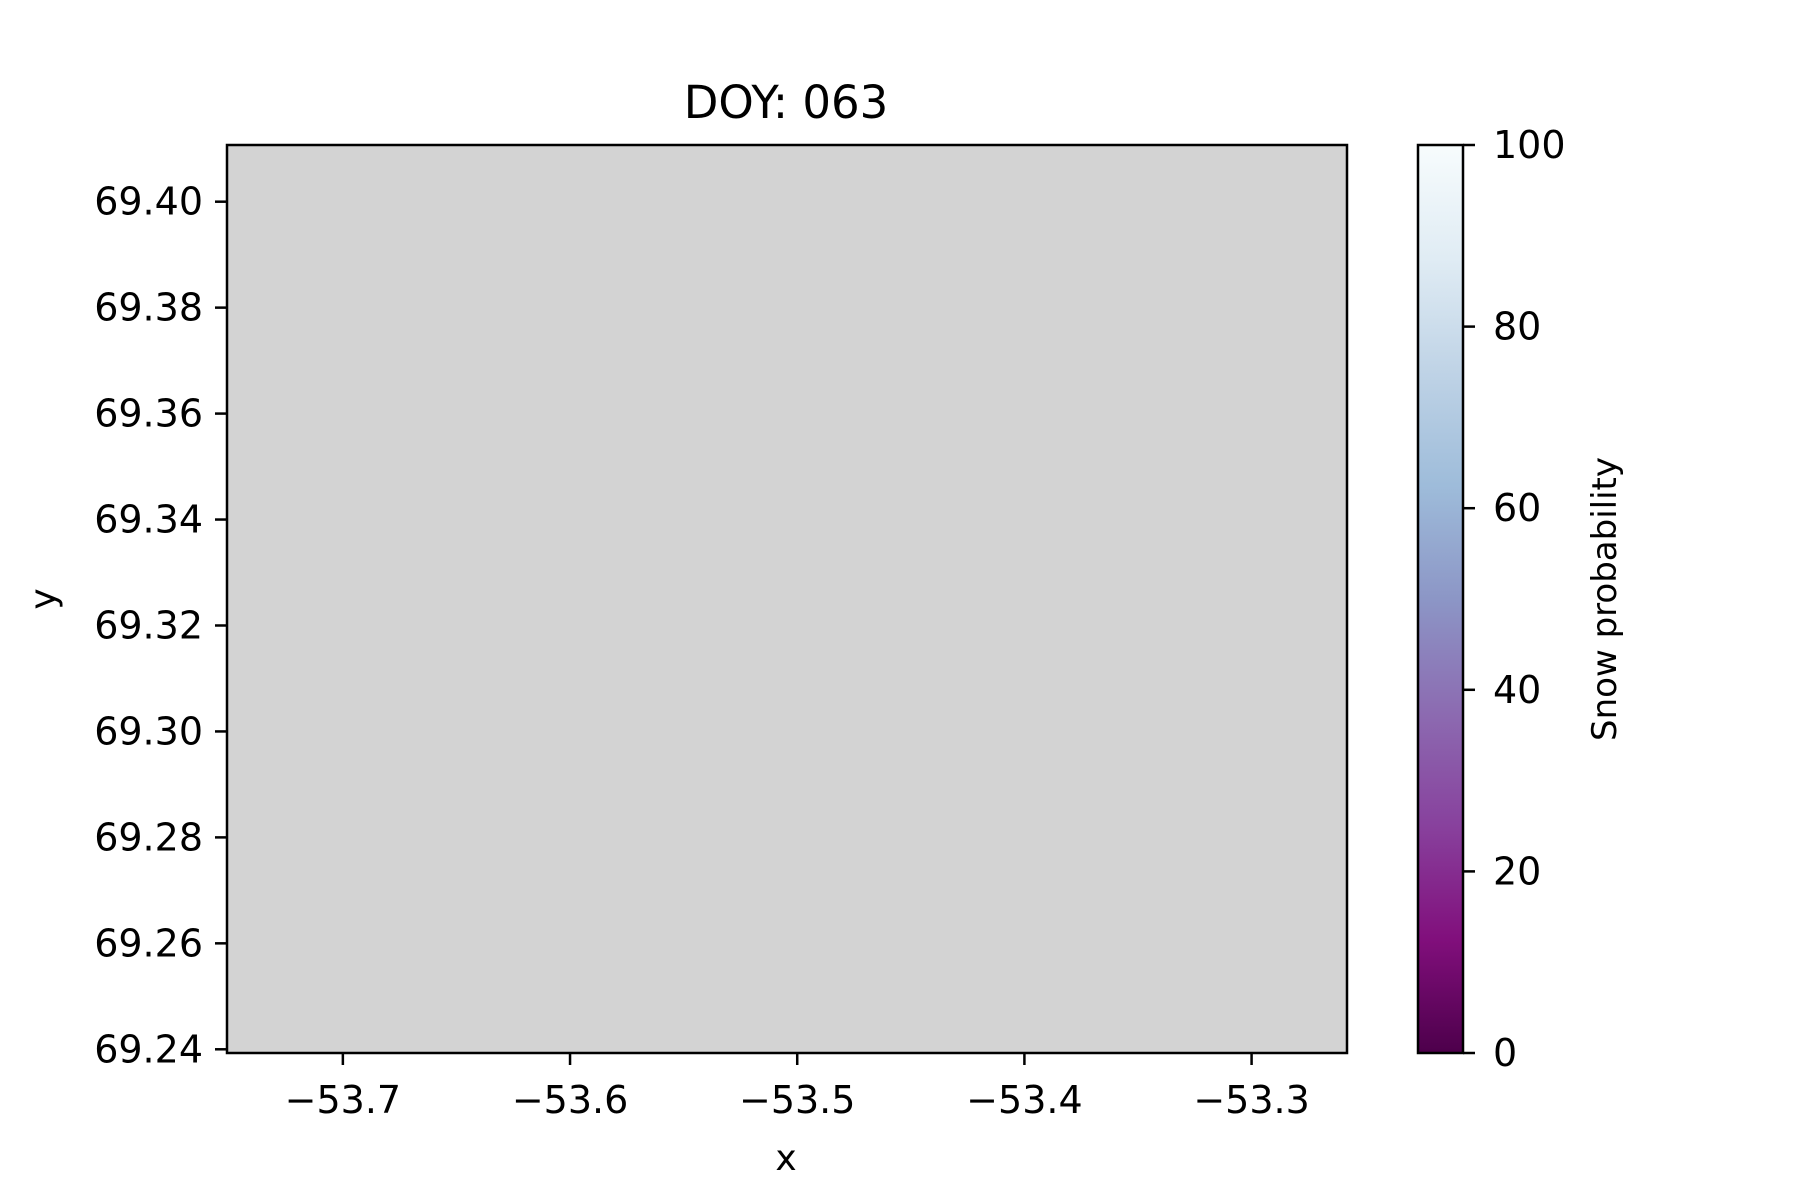  I want to click on y-tick-label: 69.32, so click(148, 625).